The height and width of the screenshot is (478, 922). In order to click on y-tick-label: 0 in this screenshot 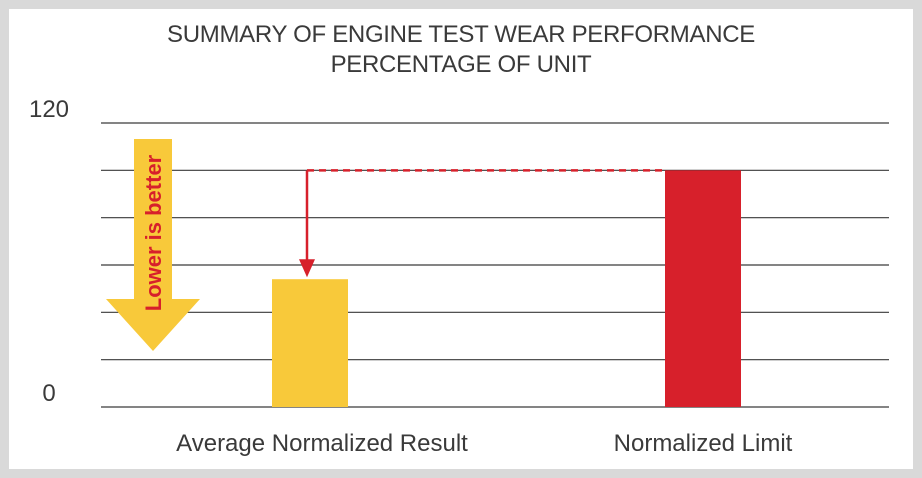, I will do `click(48, 393)`.